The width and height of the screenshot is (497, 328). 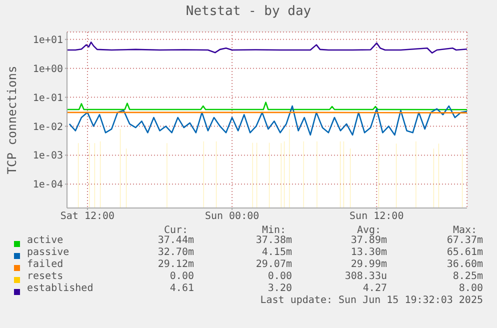 What do you see at coordinates (368, 264) in the screenshot?
I see `text: 29.99m` at bounding box center [368, 264].